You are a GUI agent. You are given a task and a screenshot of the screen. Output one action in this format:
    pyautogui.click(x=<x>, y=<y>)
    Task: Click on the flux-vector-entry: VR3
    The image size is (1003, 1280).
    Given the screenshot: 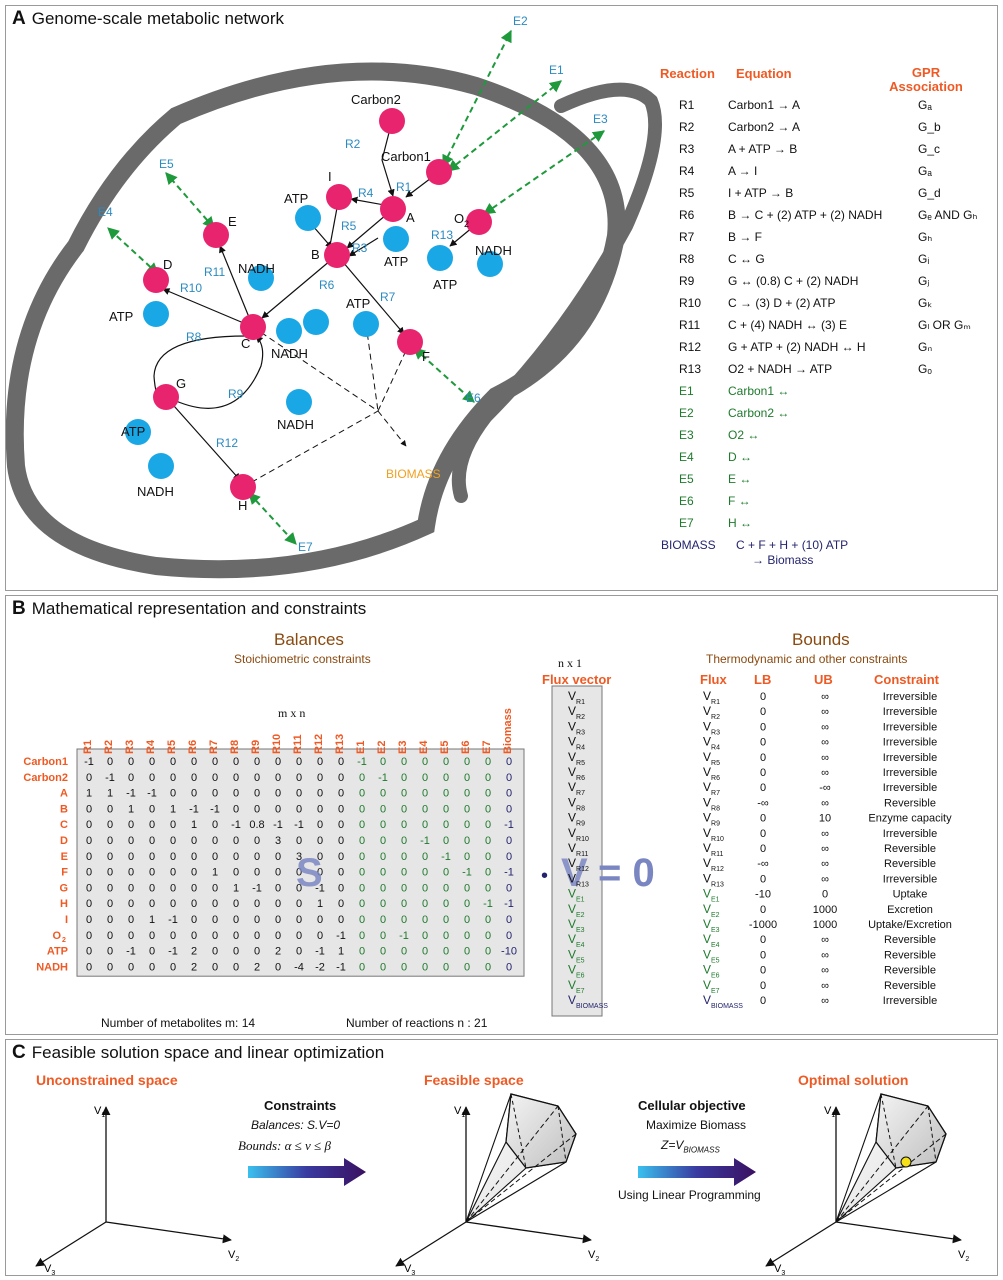 What is the action you would take?
    pyautogui.click(x=576, y=727)
    